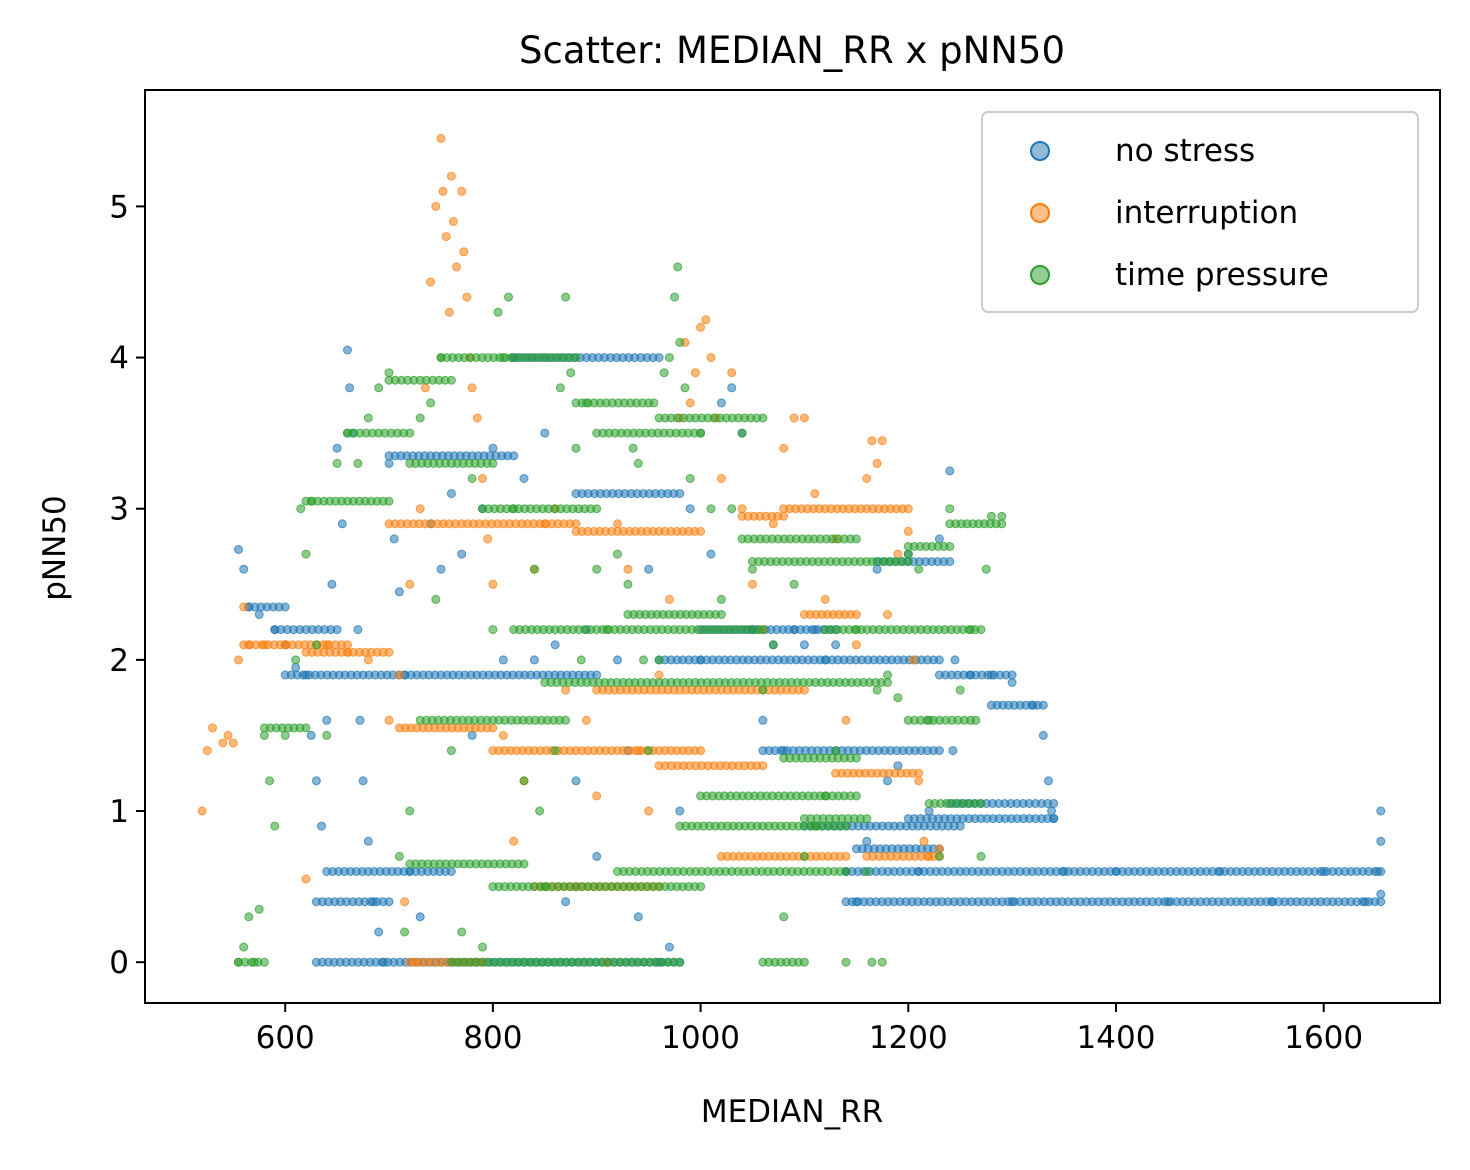  I want to click on x-axis: 600 800 1000 1200 1400 1600, so click(809, 1029).